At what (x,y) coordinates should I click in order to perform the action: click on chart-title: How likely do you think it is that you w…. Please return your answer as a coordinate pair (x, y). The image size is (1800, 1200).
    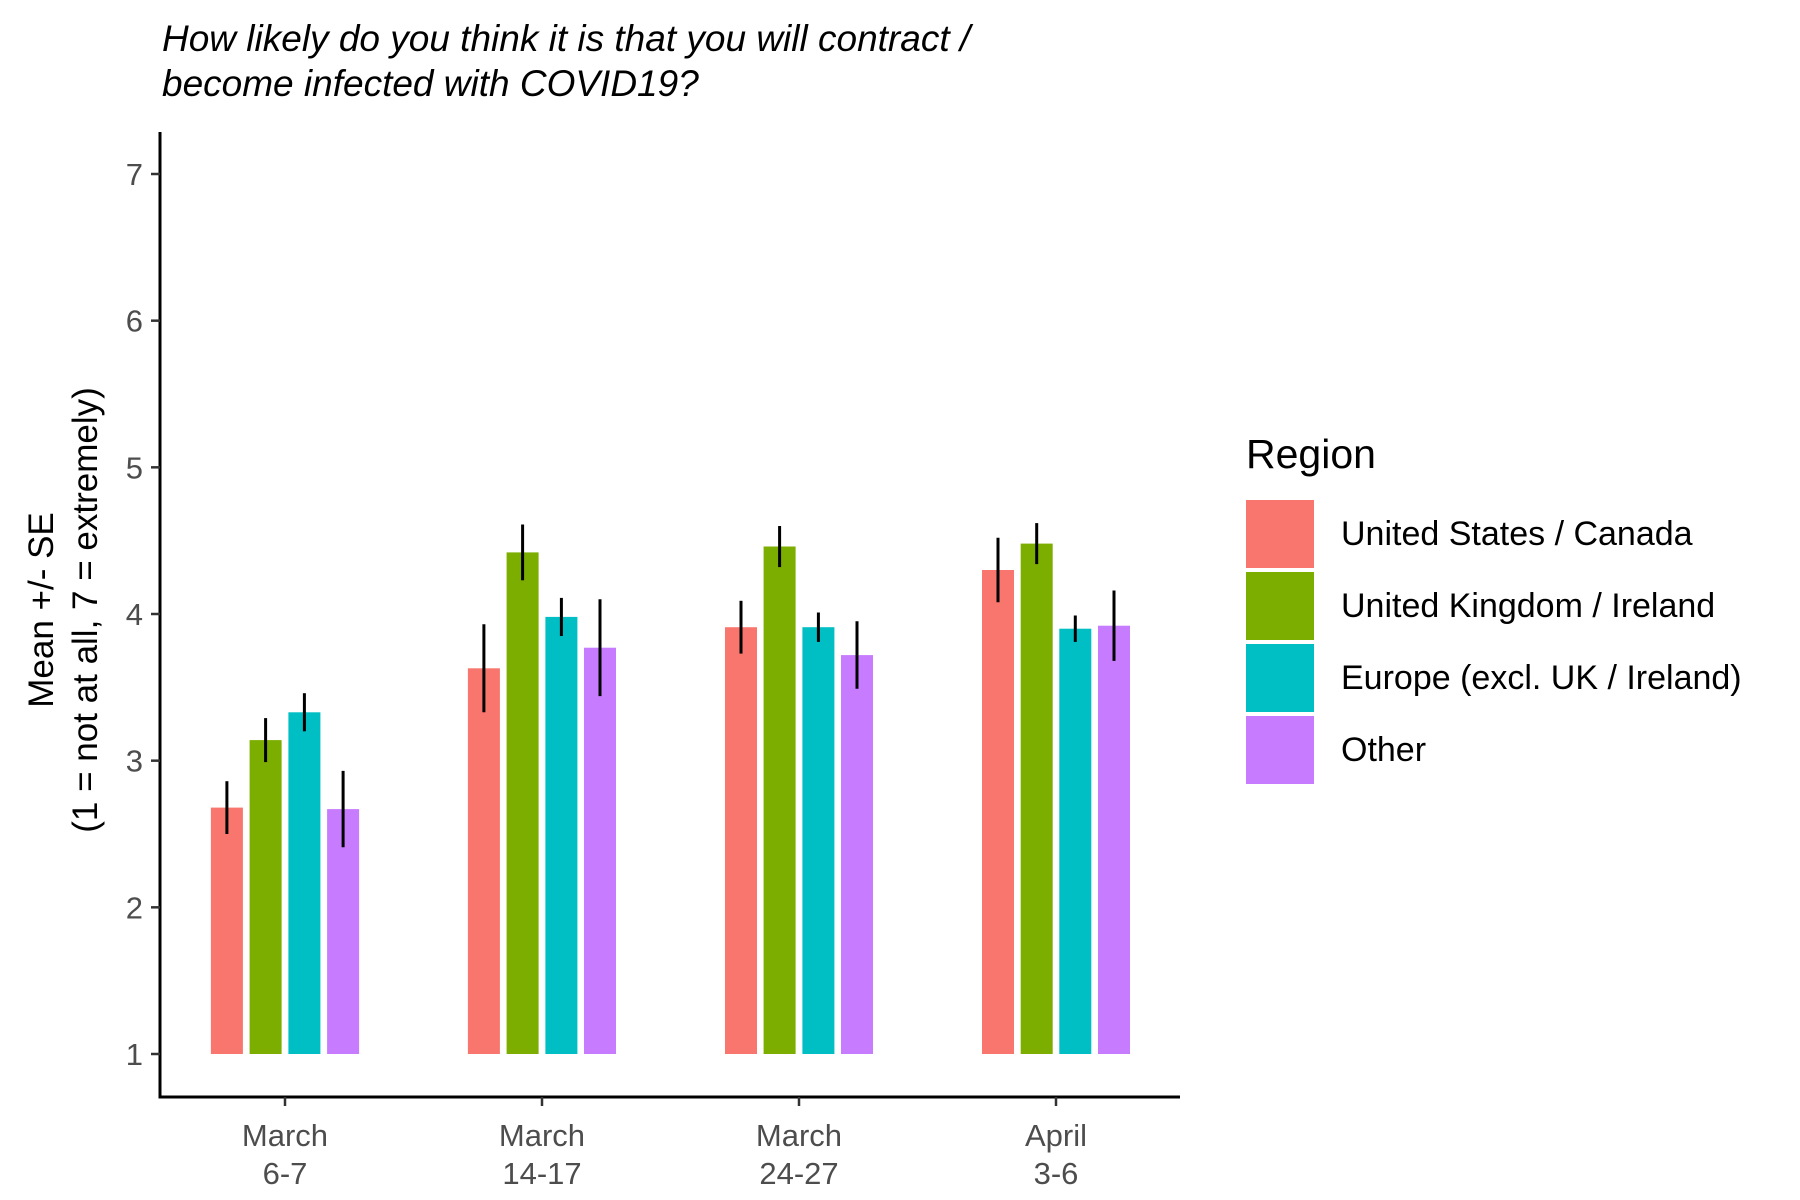
    Looking at the image, I should click on (762, 61).